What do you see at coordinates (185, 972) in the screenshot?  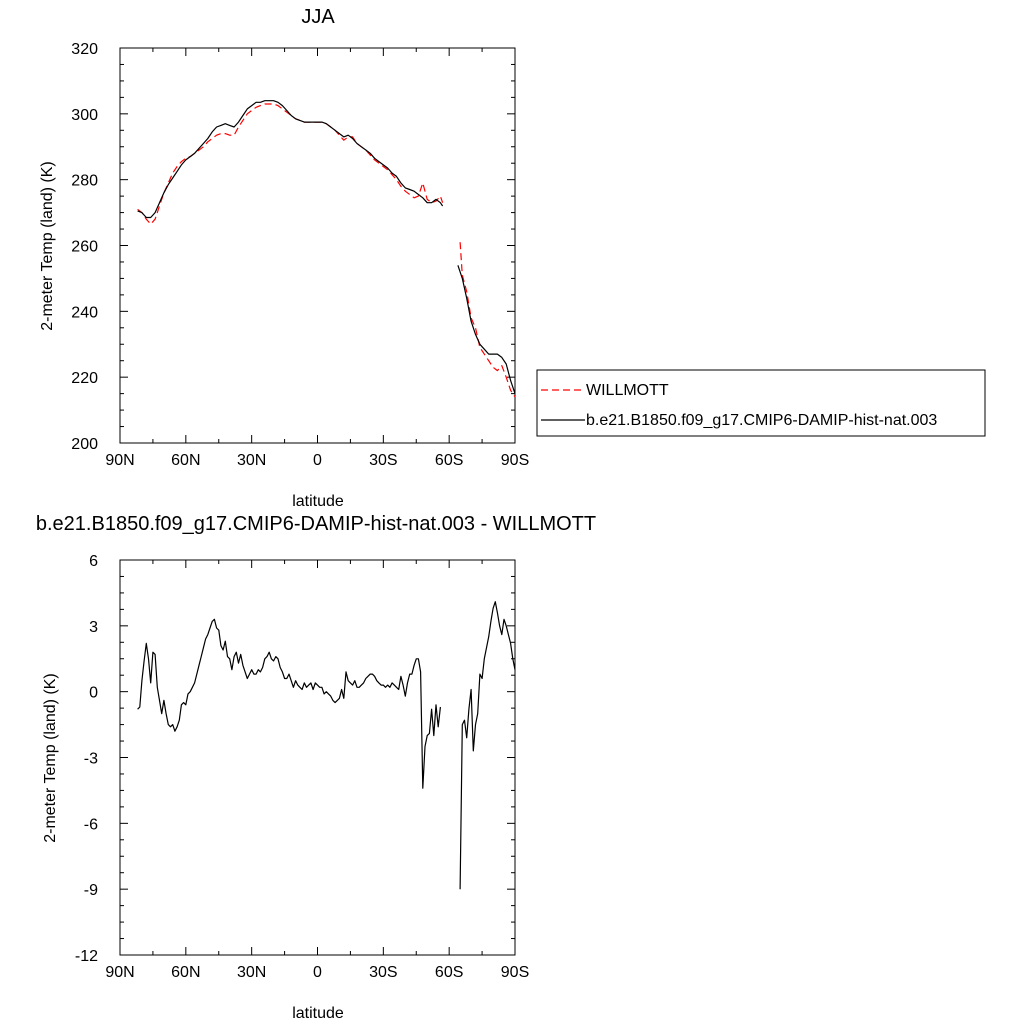 I see `bottom-x-tick-label: 60N` at bounding box center [185, 972].